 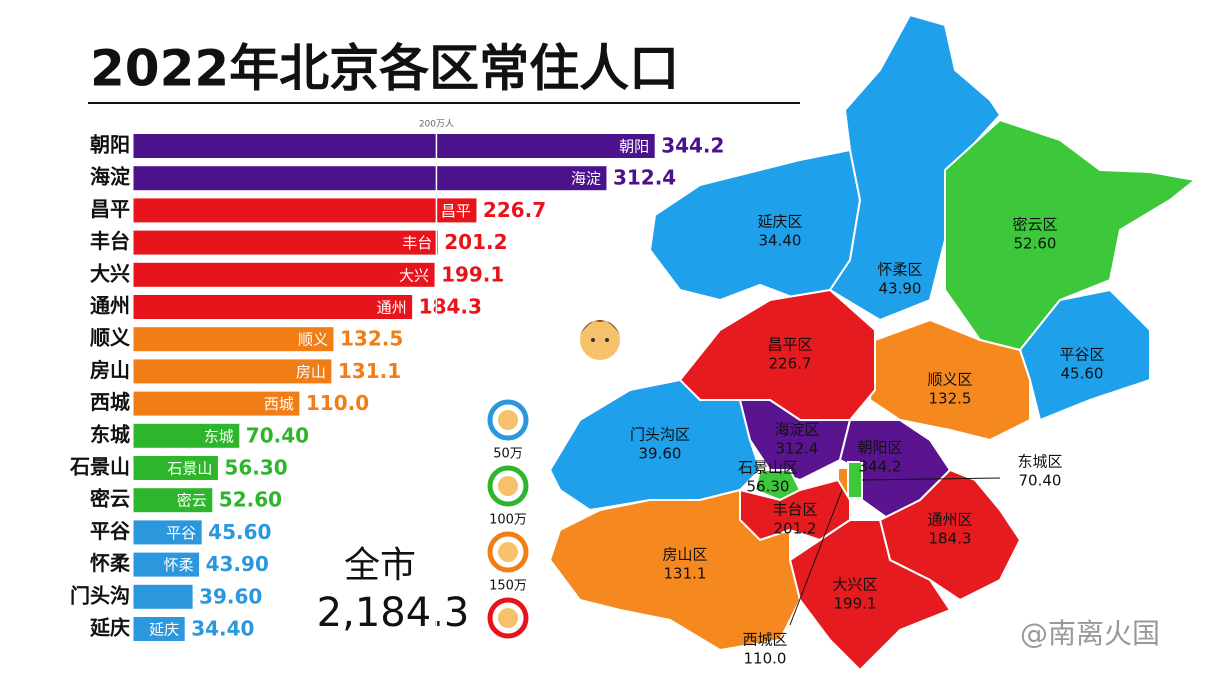 What do you see at coordinates (586, 179) in the screenshot?
I see `bar-inner-label: 海淀` at bounding box center [586, 179].